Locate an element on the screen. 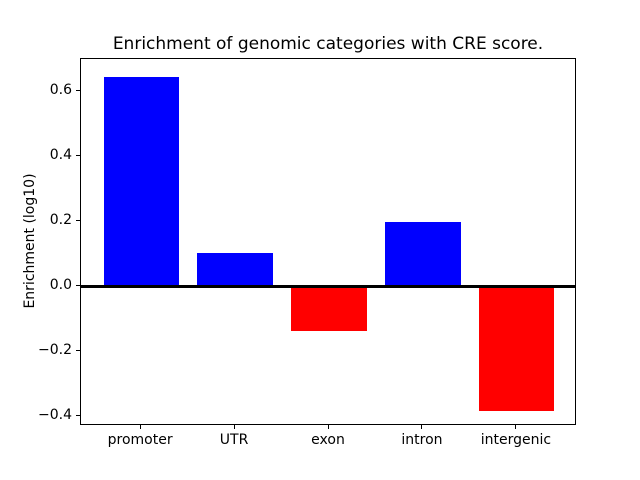  y-tick-label: 0.0 is located at coordinates (60, 285).